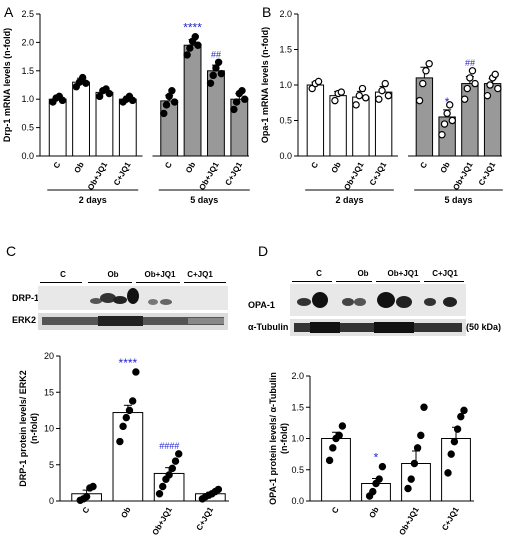 The height and width of the screenshot is (550, 505). I want to click on chart-c-xtick-label: C, so click(86, 510).